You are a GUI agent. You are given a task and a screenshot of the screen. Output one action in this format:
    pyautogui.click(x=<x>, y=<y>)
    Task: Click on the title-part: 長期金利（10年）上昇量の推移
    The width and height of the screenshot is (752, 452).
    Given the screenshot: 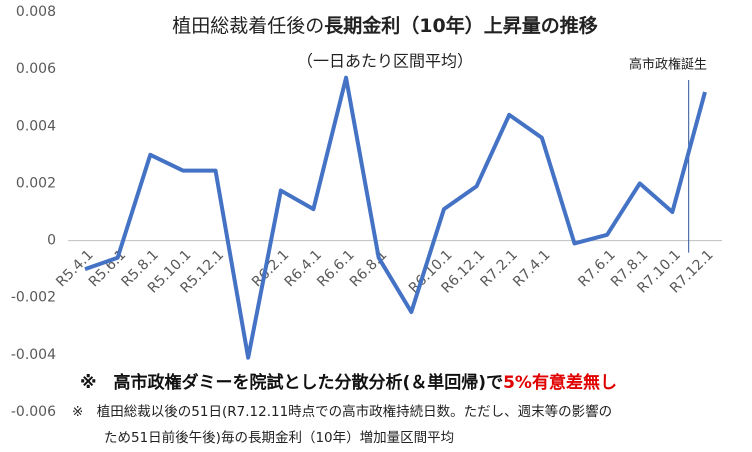 What is the action you would take?
    pyautogui.click(x=460, y=25)
    